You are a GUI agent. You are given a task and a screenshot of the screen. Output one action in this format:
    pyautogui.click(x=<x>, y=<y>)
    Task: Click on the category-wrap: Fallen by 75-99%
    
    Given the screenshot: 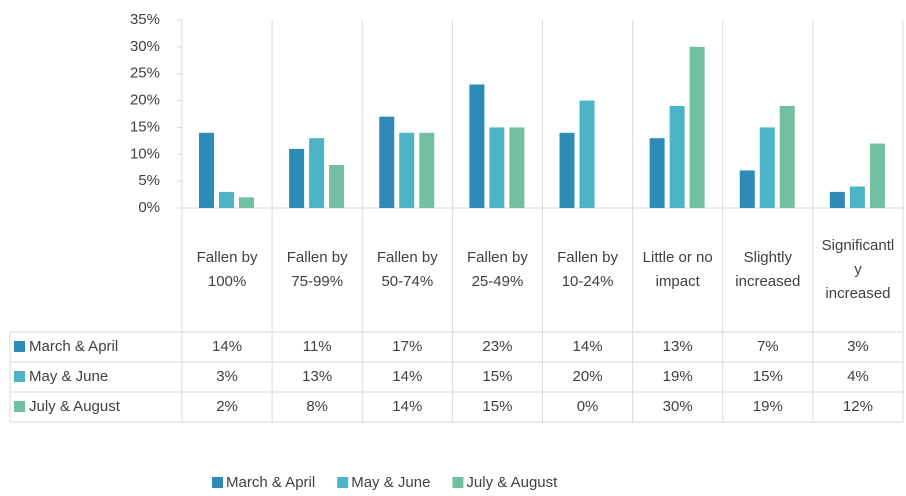 What is the action you would take?
    pyautogui.click(x=317, y=270)
    